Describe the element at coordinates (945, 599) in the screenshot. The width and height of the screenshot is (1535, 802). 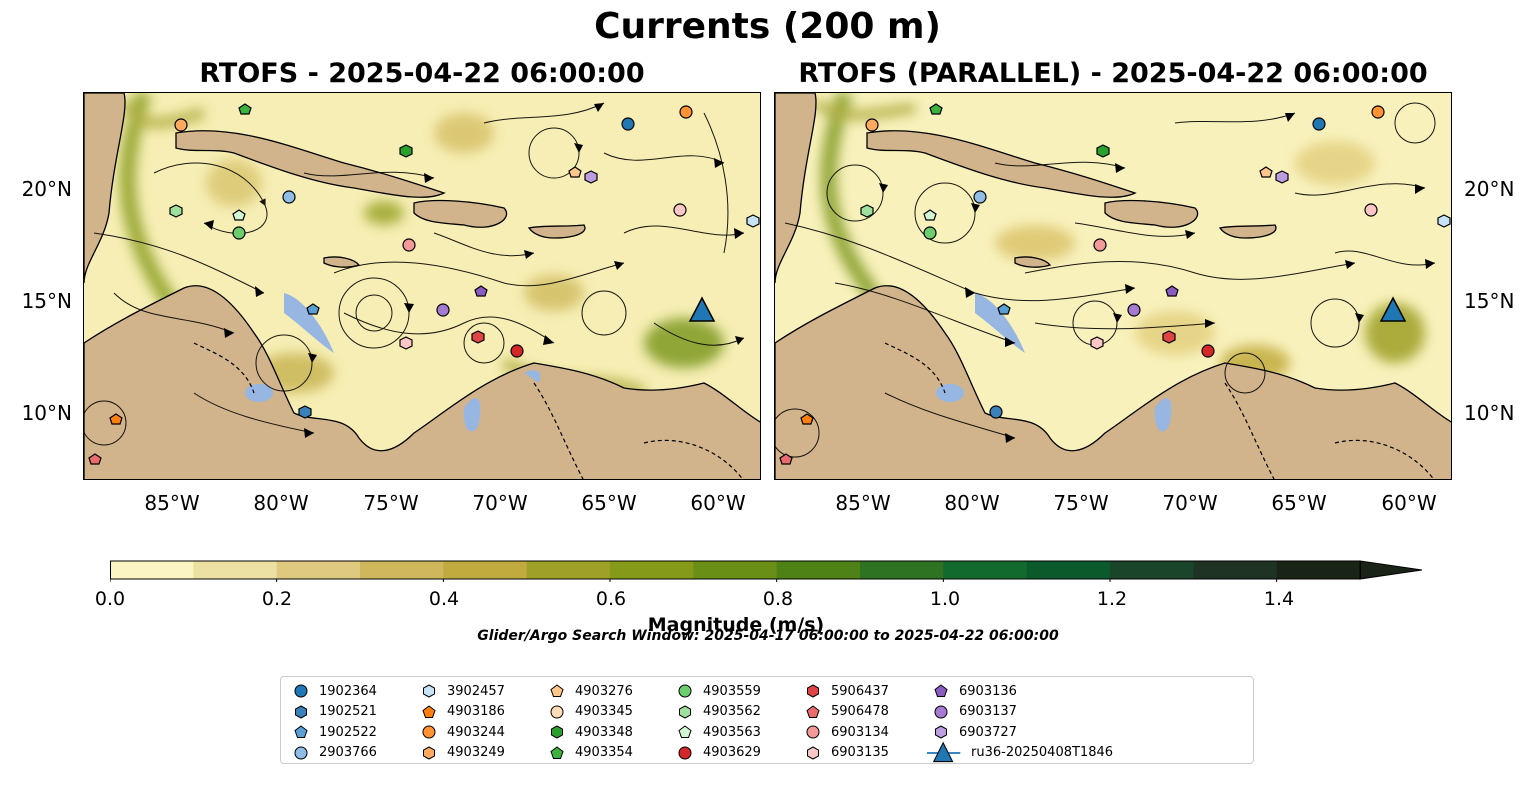
I see `colorbar-tick: 1.0` at that location.